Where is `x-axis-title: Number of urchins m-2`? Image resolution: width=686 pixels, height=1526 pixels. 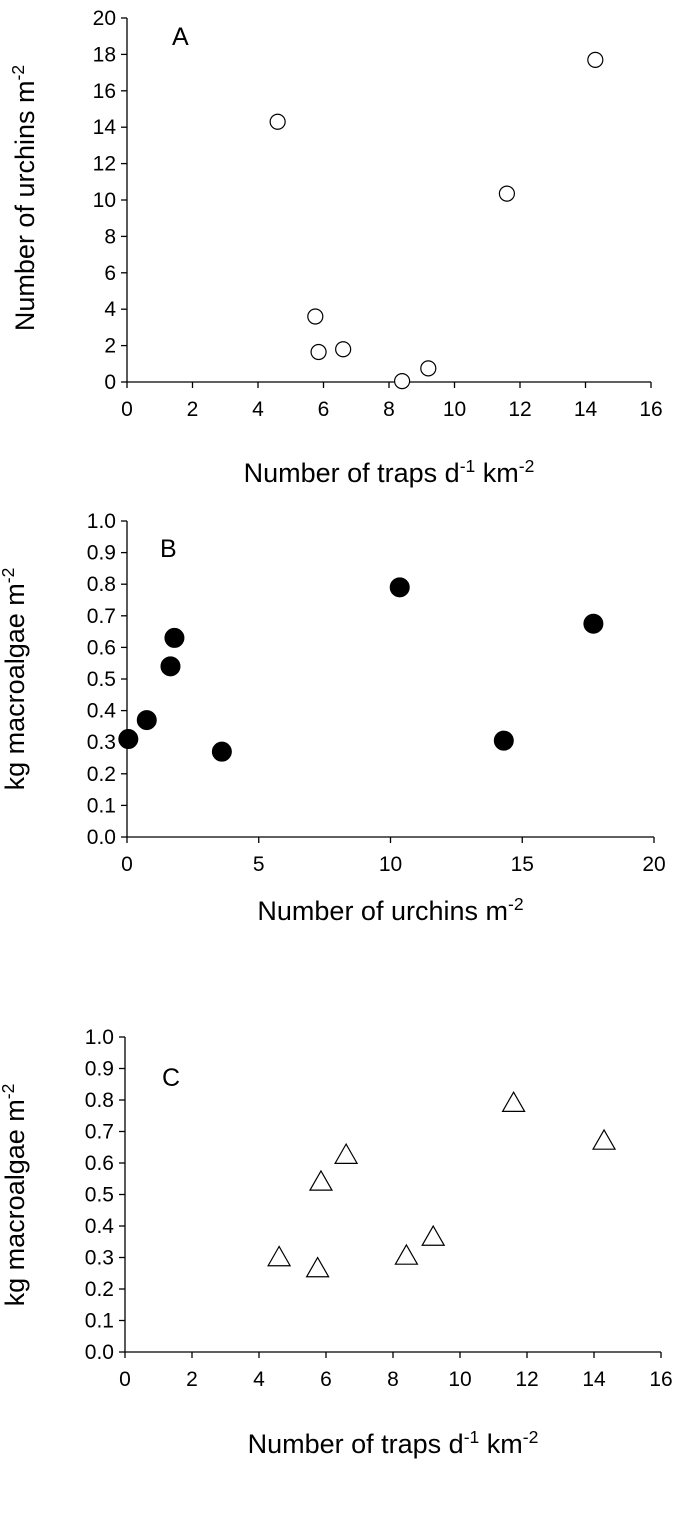
x-axis-title: Number of urchins m-2 is located at coordinates (390, 910).